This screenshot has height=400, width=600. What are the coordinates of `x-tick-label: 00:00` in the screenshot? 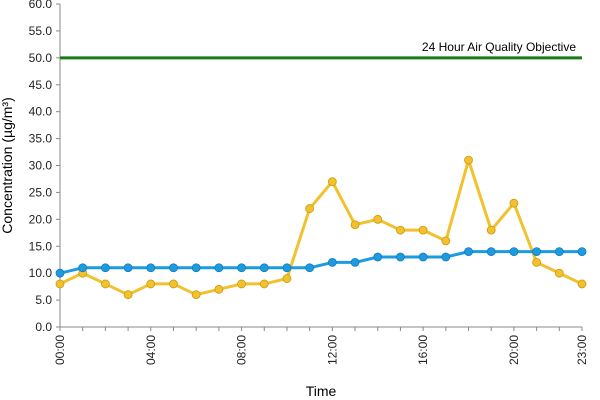 It's located at (60, 350).